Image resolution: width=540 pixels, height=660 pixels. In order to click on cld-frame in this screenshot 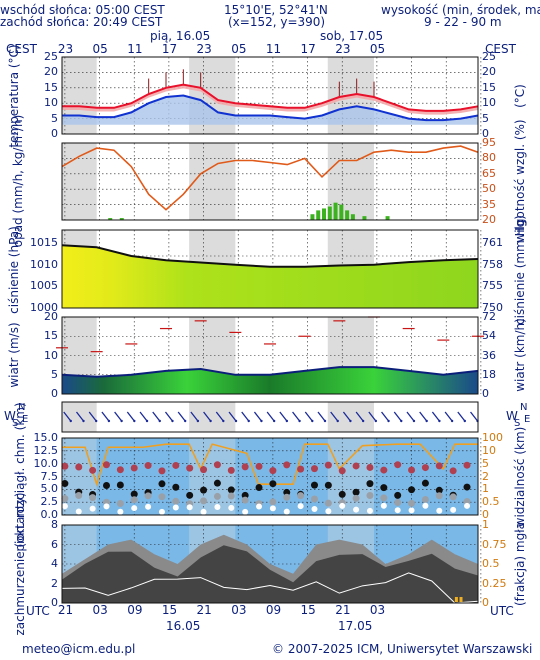, I will do `click(270, 564)`.